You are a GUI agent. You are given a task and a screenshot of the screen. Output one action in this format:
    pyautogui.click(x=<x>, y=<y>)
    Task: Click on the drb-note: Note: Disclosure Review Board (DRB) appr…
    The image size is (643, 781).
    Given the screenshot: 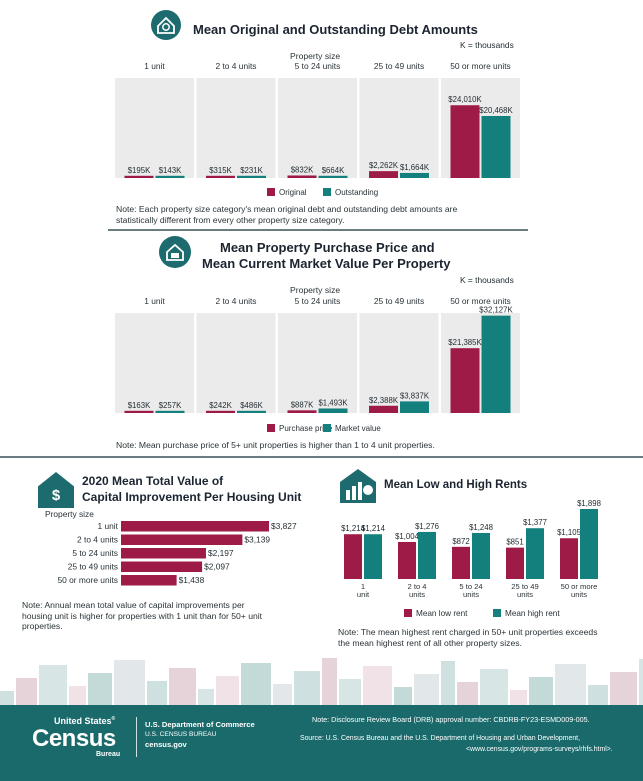 What is the action you would take?
    pyautogui.click(x=451, y=719)
    